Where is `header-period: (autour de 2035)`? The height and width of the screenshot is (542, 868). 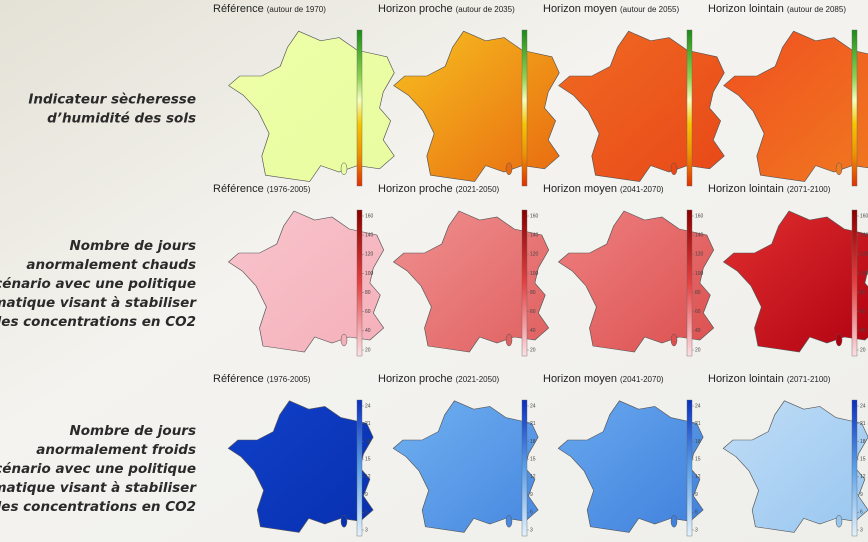 header-period: (autour de 2035) is located at coordinates (485, 9).